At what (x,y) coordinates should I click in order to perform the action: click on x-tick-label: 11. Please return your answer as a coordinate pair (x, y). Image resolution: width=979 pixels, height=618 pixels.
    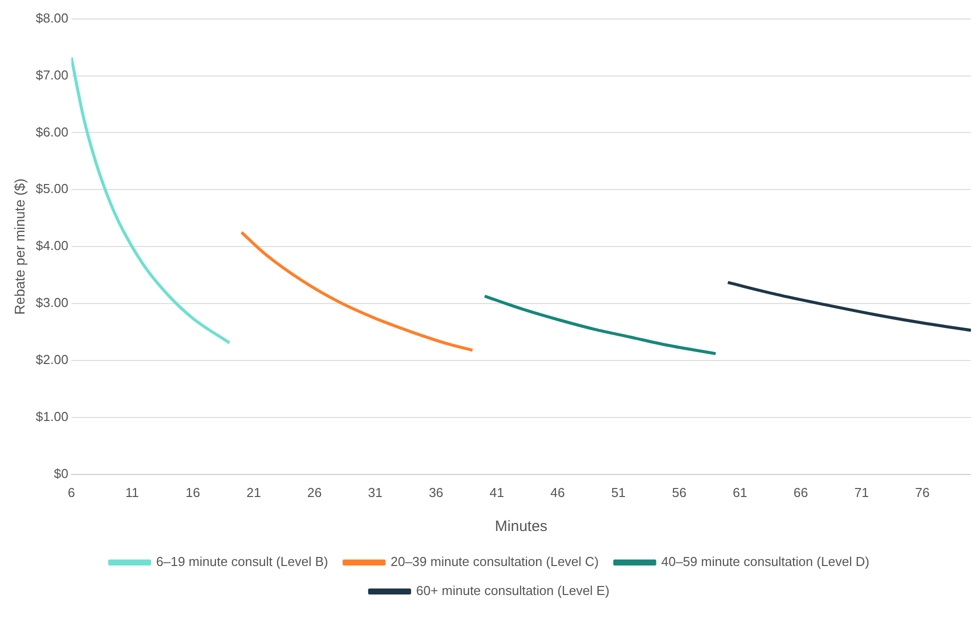
    Looking at the image, I should click on (132, 492).